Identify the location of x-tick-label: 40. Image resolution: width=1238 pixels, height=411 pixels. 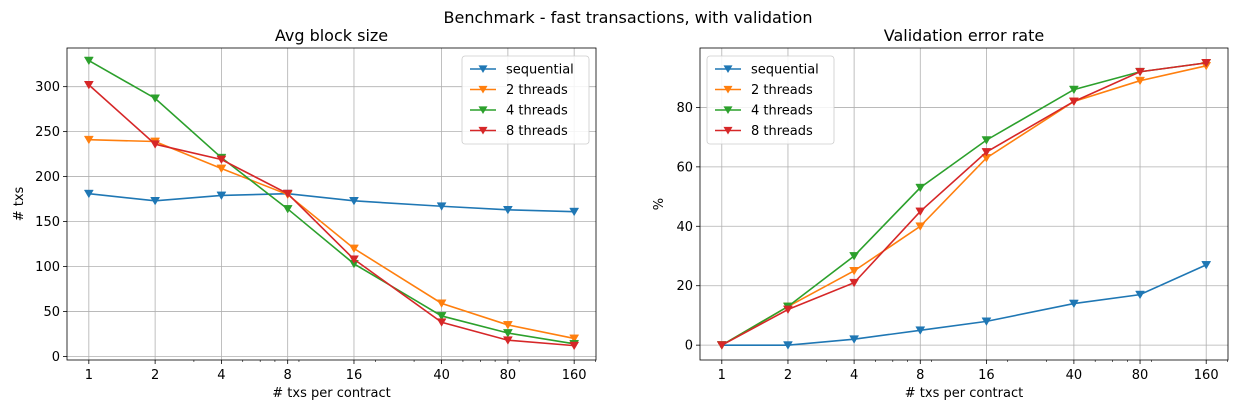
(1074, 375).